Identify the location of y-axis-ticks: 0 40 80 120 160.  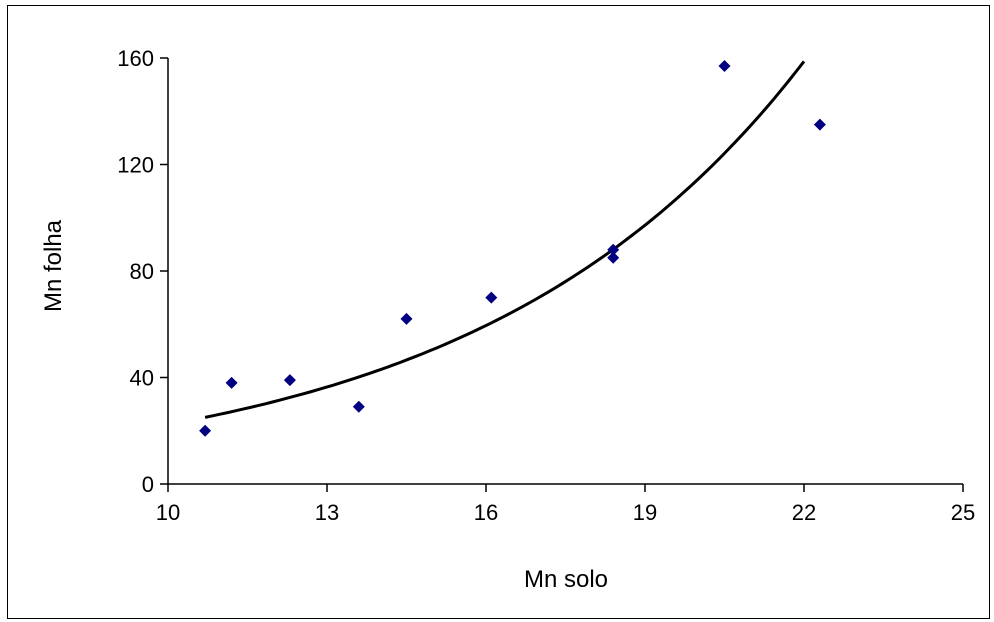
(142, 271).